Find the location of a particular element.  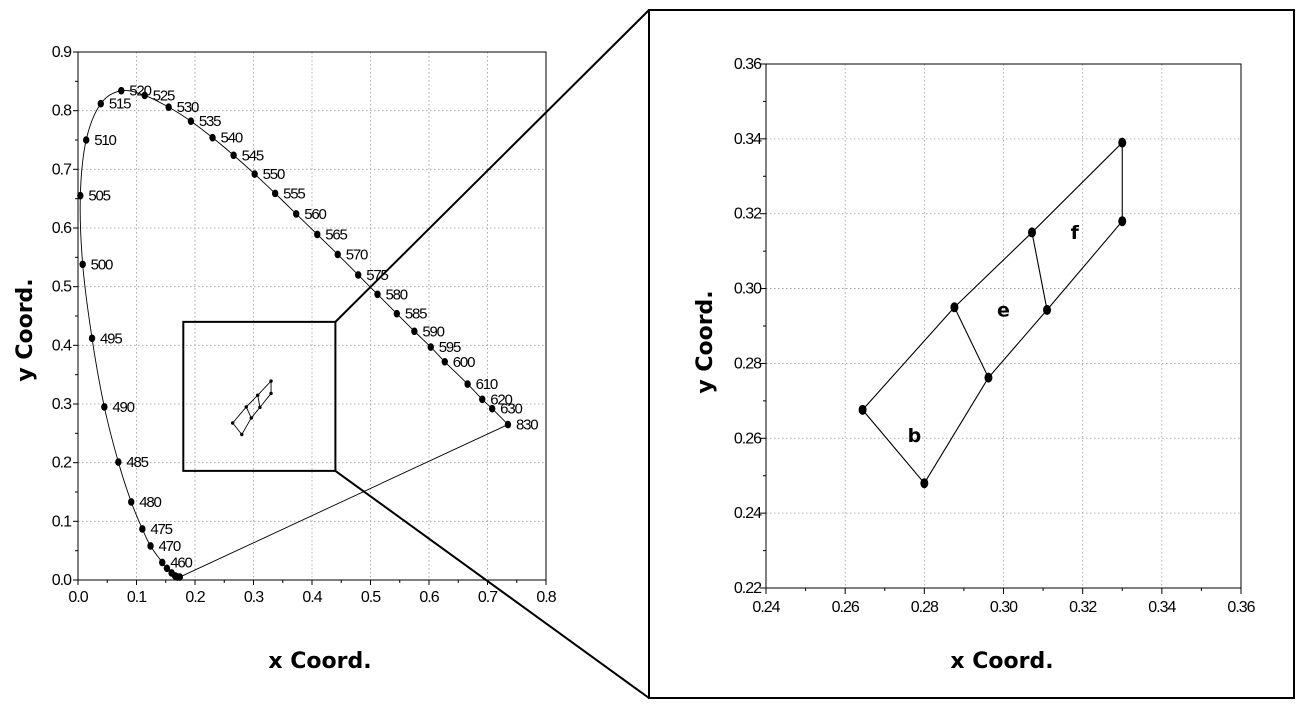

wavelength-label: 550 is located at coordinates (274, 174).